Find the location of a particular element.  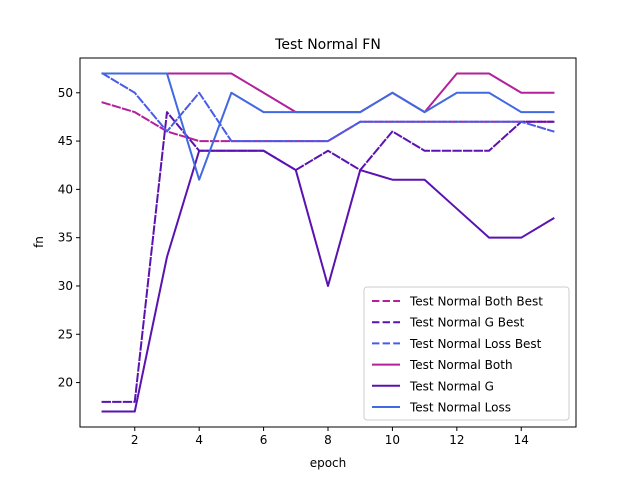

legend-label: Test Normal Loss is located at coordinates (460, 408).